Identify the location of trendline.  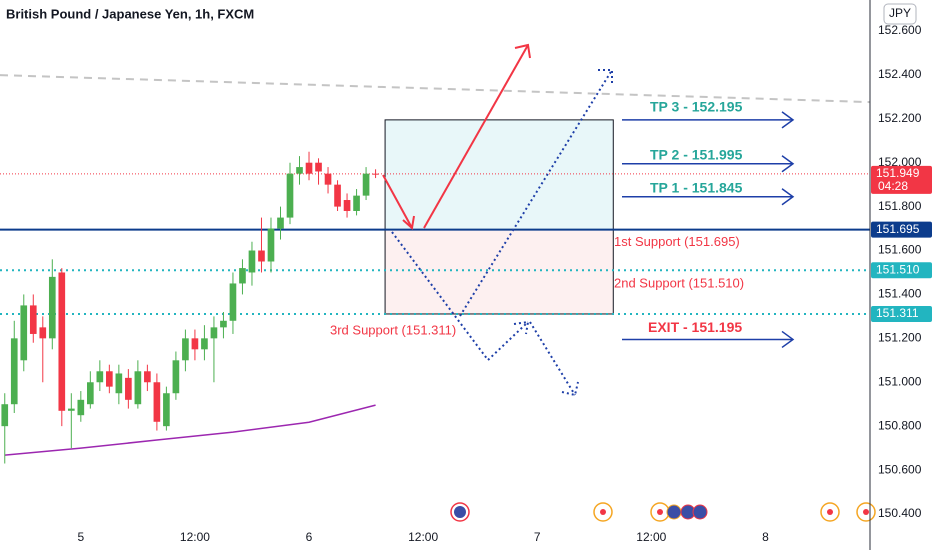
(435, 89).